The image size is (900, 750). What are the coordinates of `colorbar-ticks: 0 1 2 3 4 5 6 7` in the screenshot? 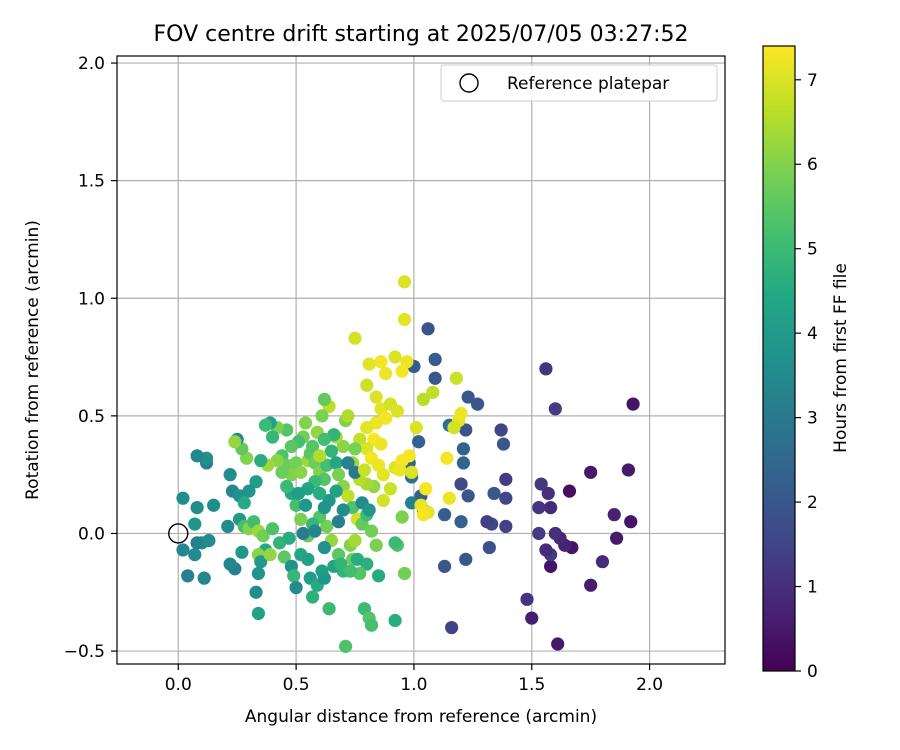 It's located at (806, 376).